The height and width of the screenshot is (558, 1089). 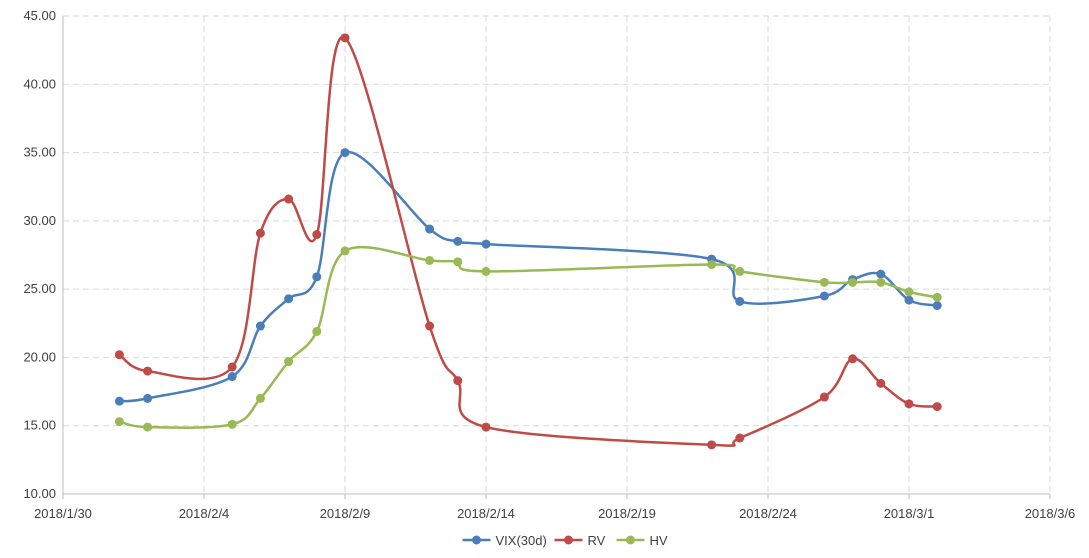 What do you see at coordinates (39, 152) in the screenshot?
I see `y-tick-label: 35.00` at bounding box center [39, 152].